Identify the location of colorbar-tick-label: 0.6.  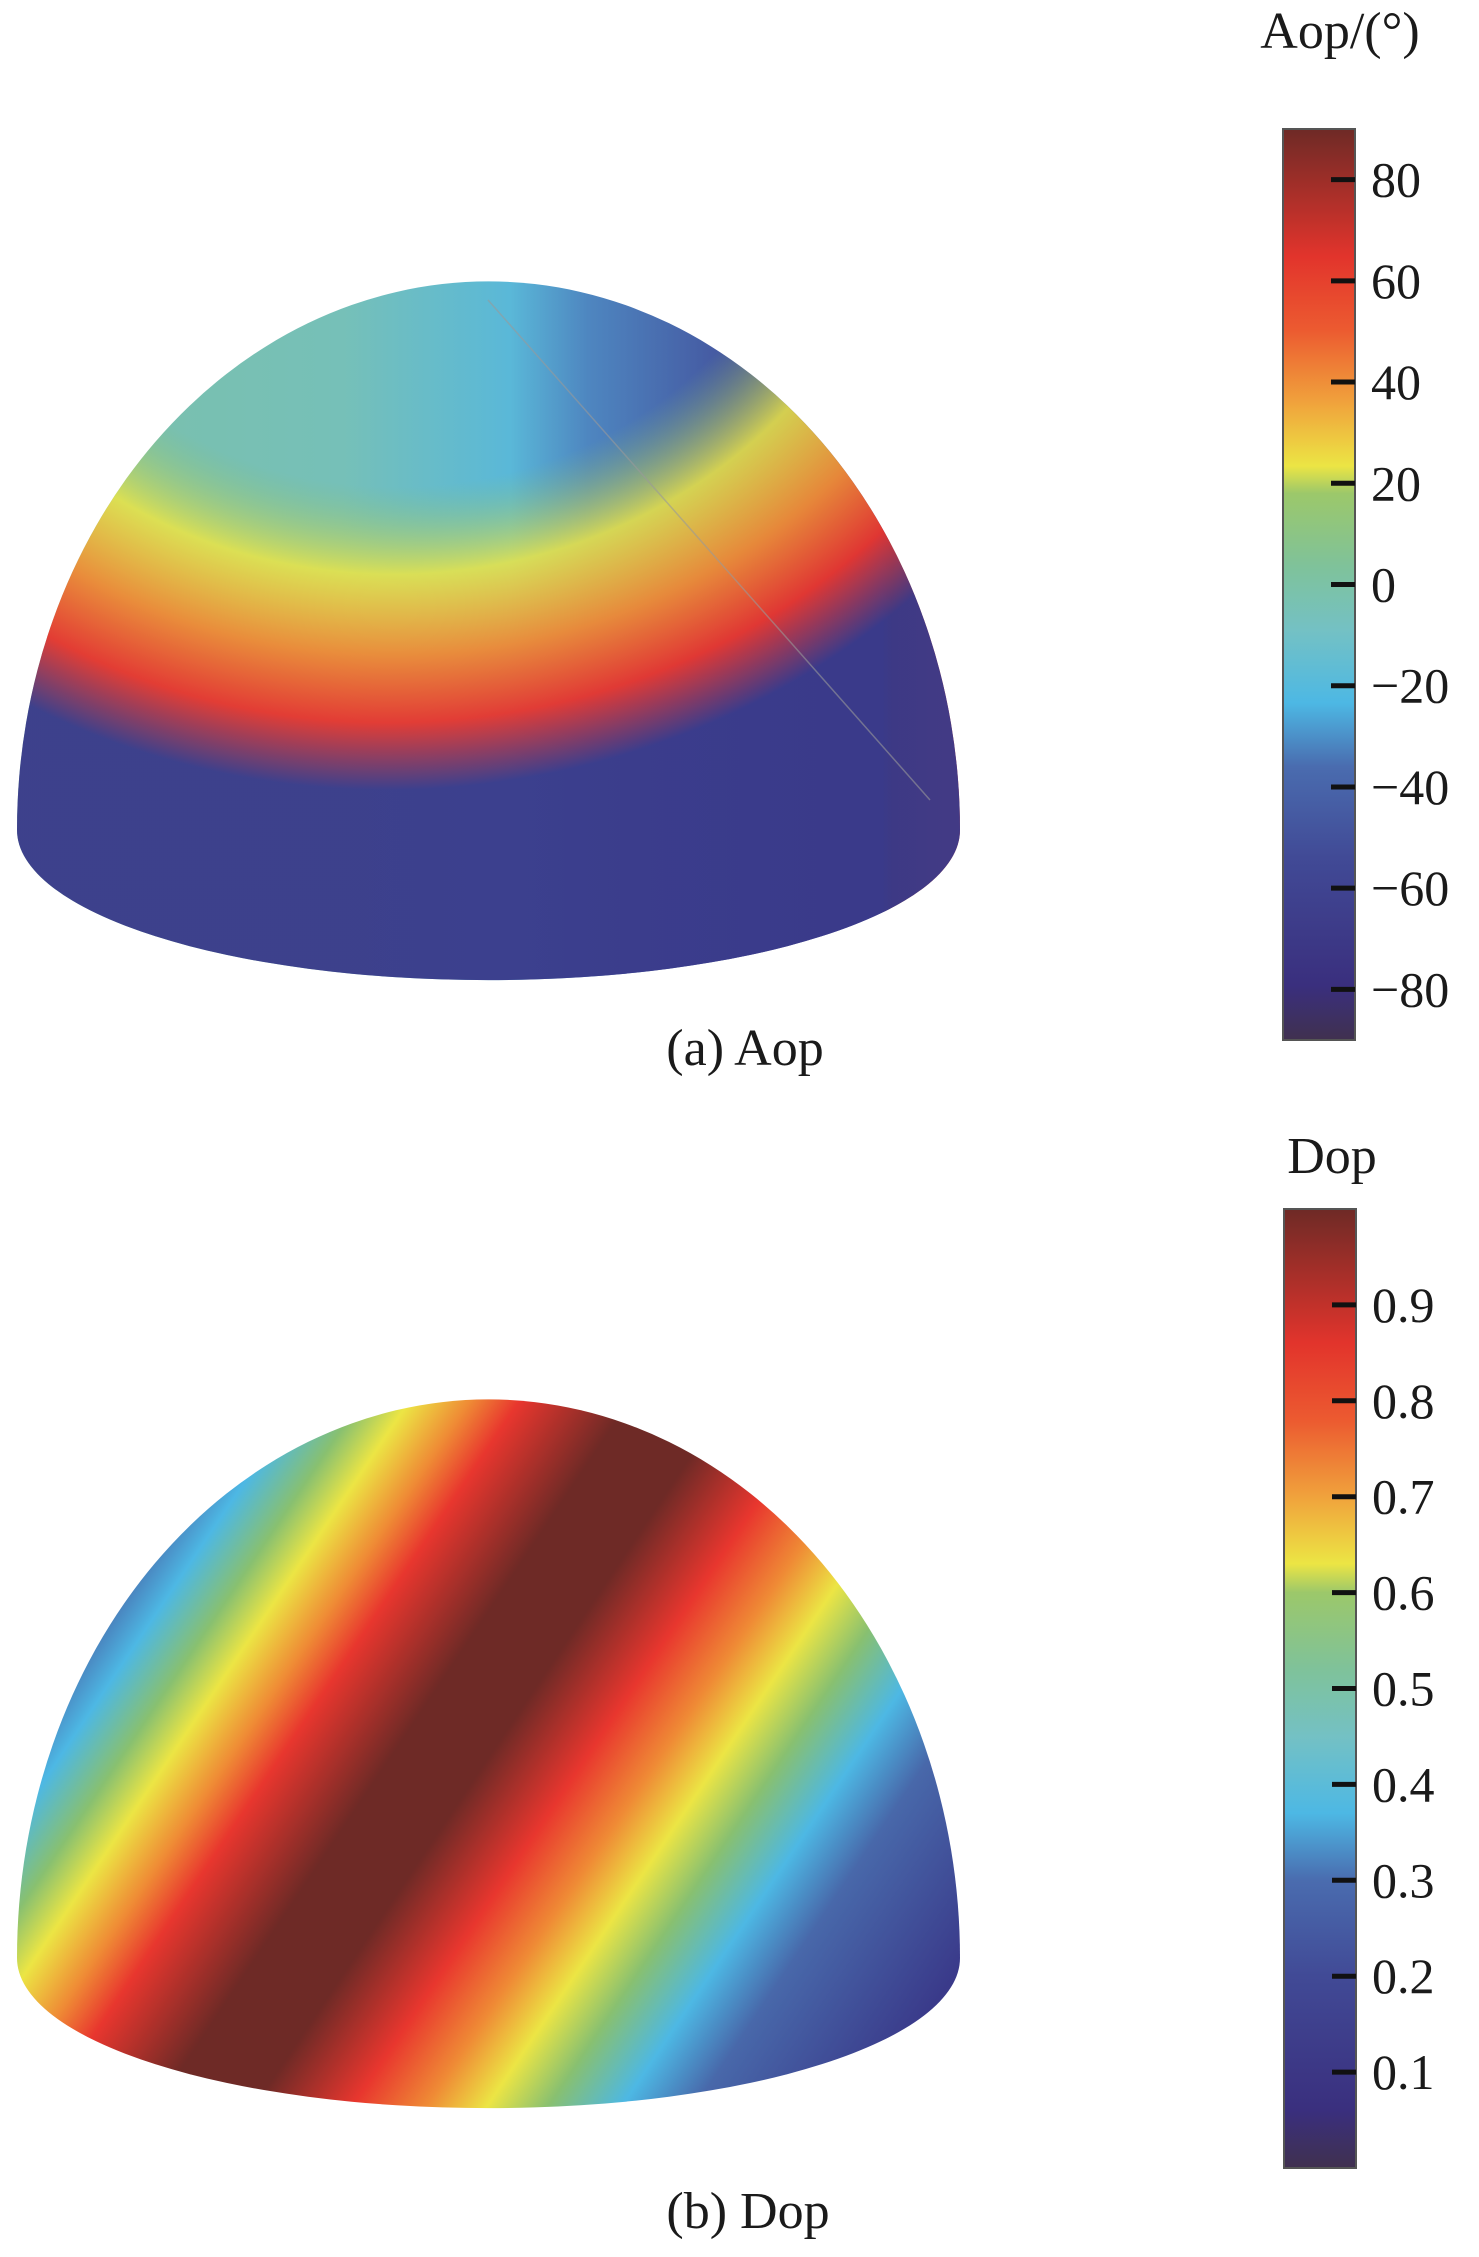
(1403, 1593).